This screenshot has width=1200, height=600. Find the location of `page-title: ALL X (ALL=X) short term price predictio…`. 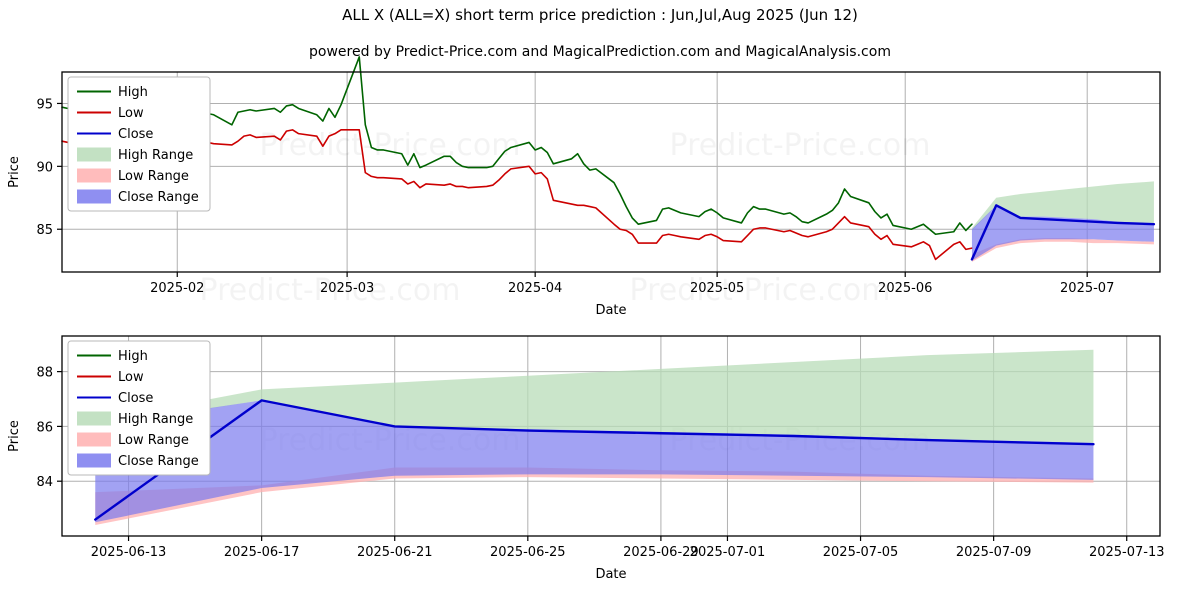

page-title: ALL X (ALL=X) short term price predictio… is located at coordinates (600, 15).